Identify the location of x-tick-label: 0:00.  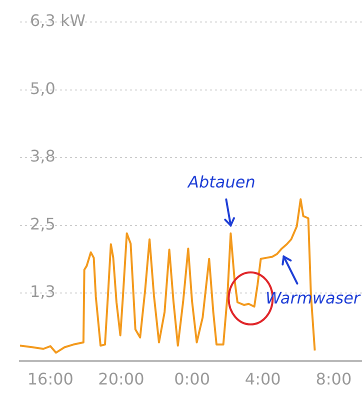
(192, 379).